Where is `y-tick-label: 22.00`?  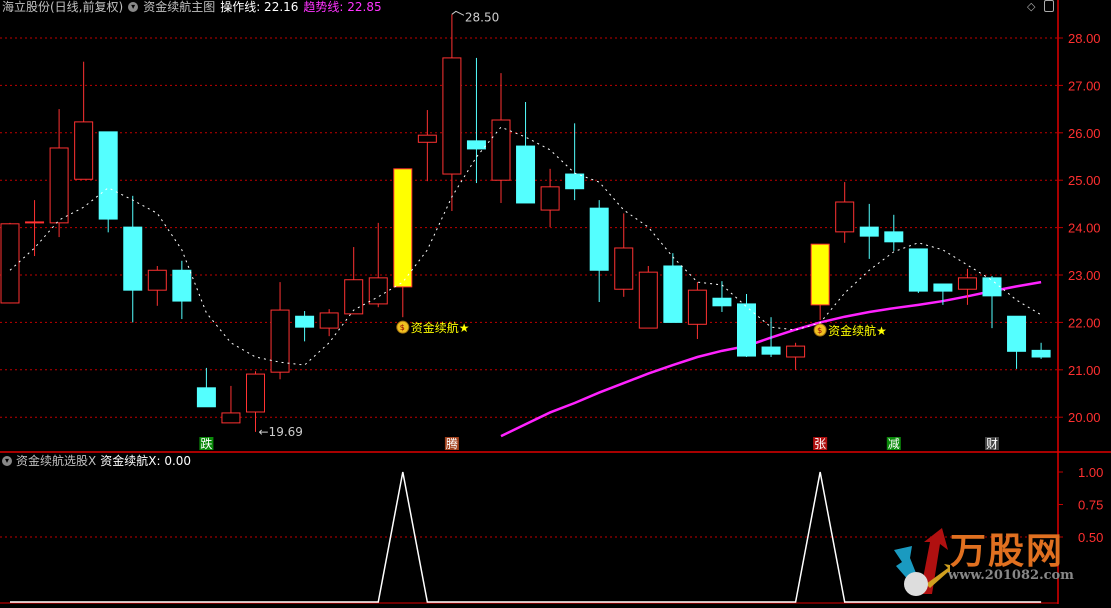 y-tick-label: 22.00 is located at coordinates (1084, 322).